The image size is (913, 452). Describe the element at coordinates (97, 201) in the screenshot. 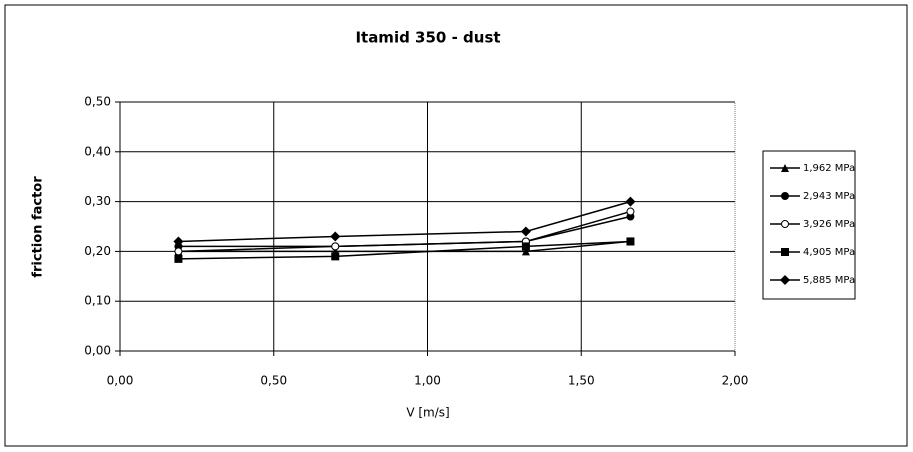

I see `y-tick-label: 0,30` at that location.